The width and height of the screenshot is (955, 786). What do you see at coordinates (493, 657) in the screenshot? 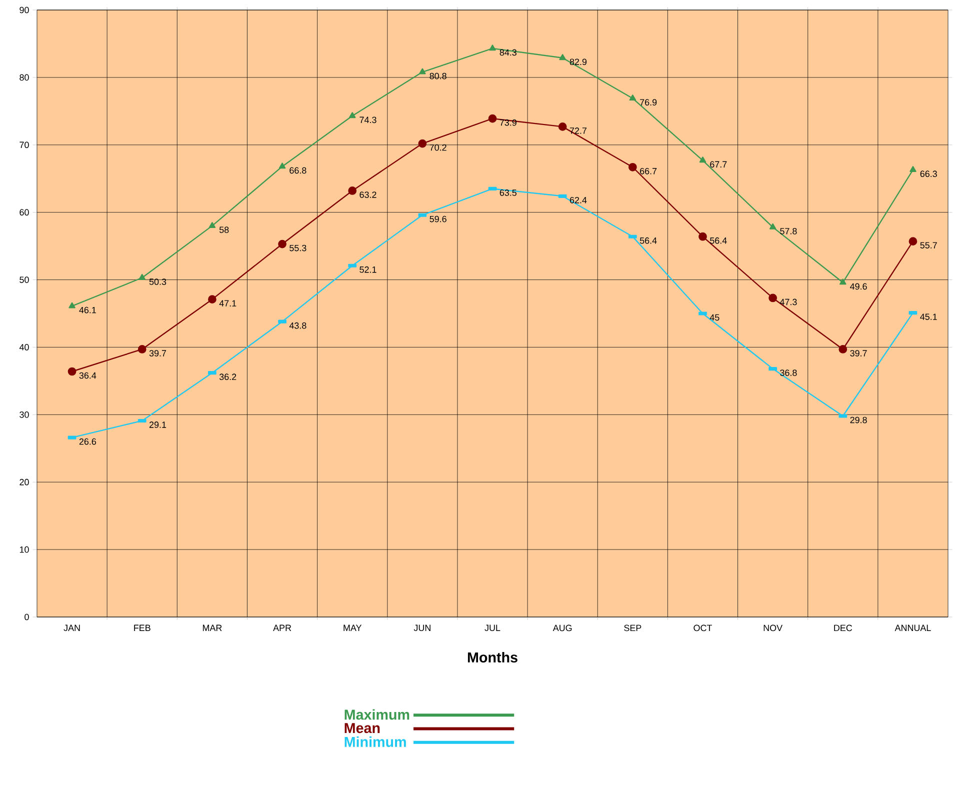
I see `x-axis-title: Months` at bounding box center [493, 657].